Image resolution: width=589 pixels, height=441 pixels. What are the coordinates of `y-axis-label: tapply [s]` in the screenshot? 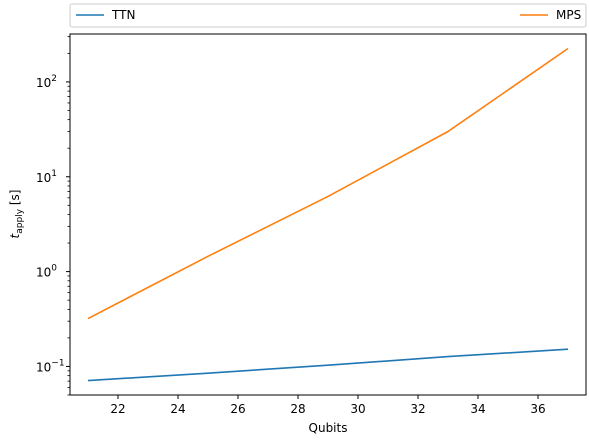 It's located at (16, 214).